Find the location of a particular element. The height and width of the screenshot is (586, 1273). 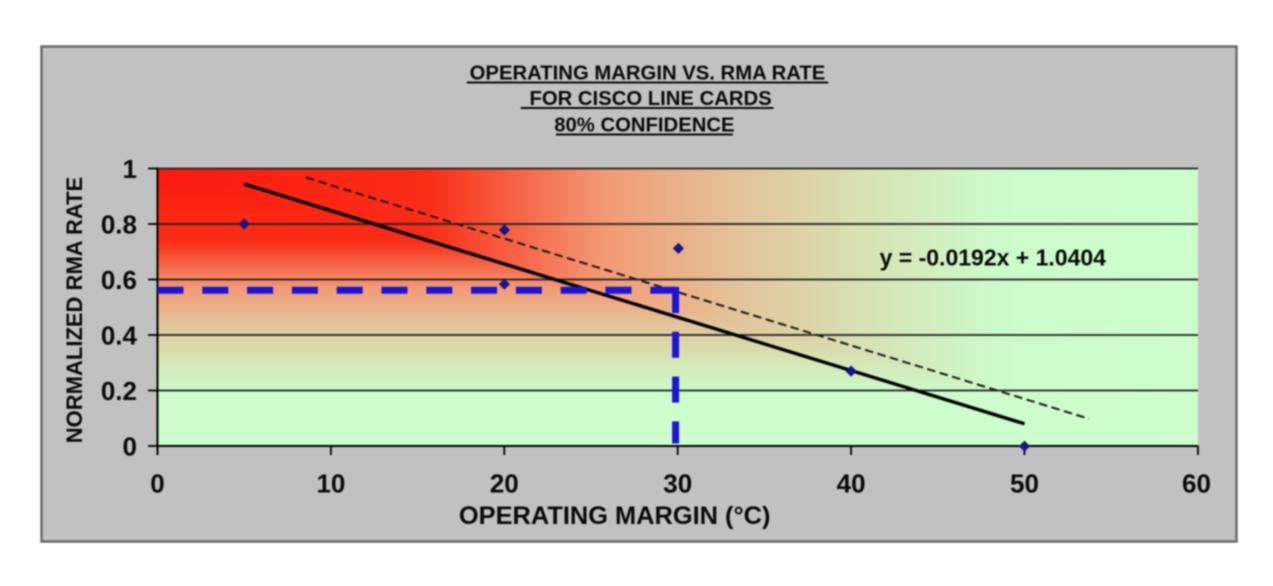

svg-text: 30 is located at coordinates (677, 484).